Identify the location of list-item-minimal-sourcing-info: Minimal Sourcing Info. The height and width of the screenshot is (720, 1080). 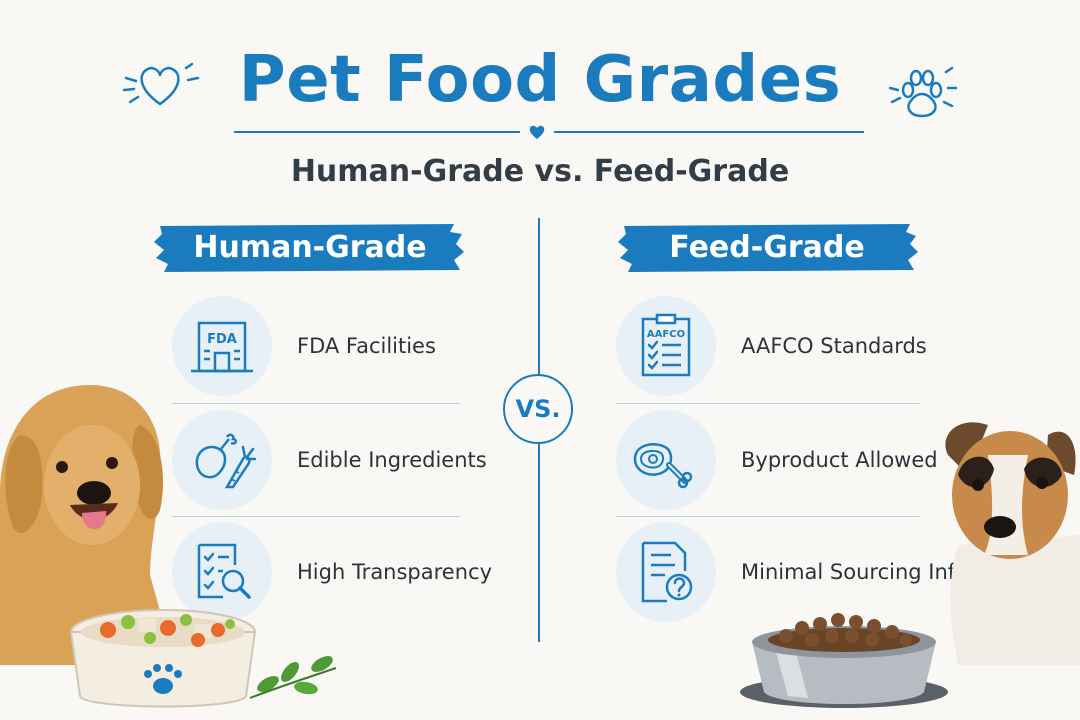
(792, 572).